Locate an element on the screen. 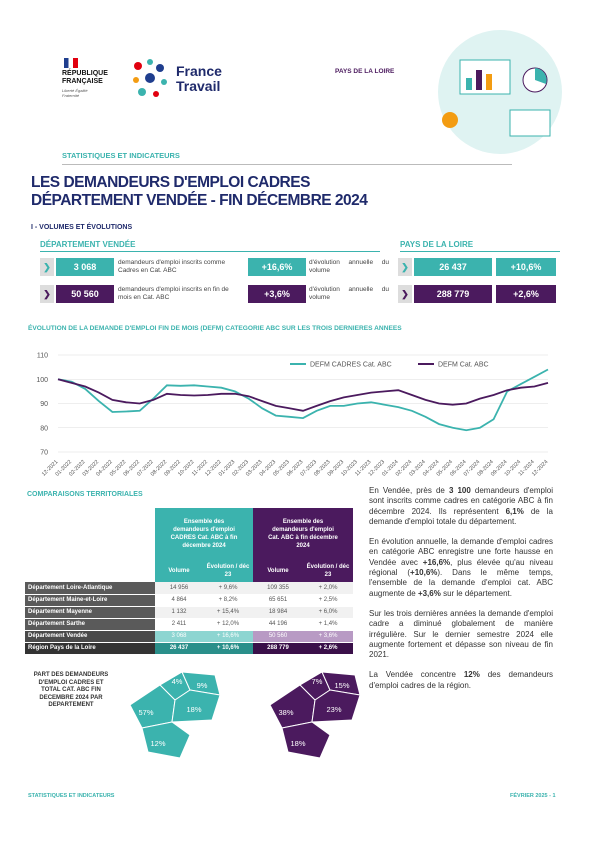  emphasis: 12% is located at coordinates (471, 675).